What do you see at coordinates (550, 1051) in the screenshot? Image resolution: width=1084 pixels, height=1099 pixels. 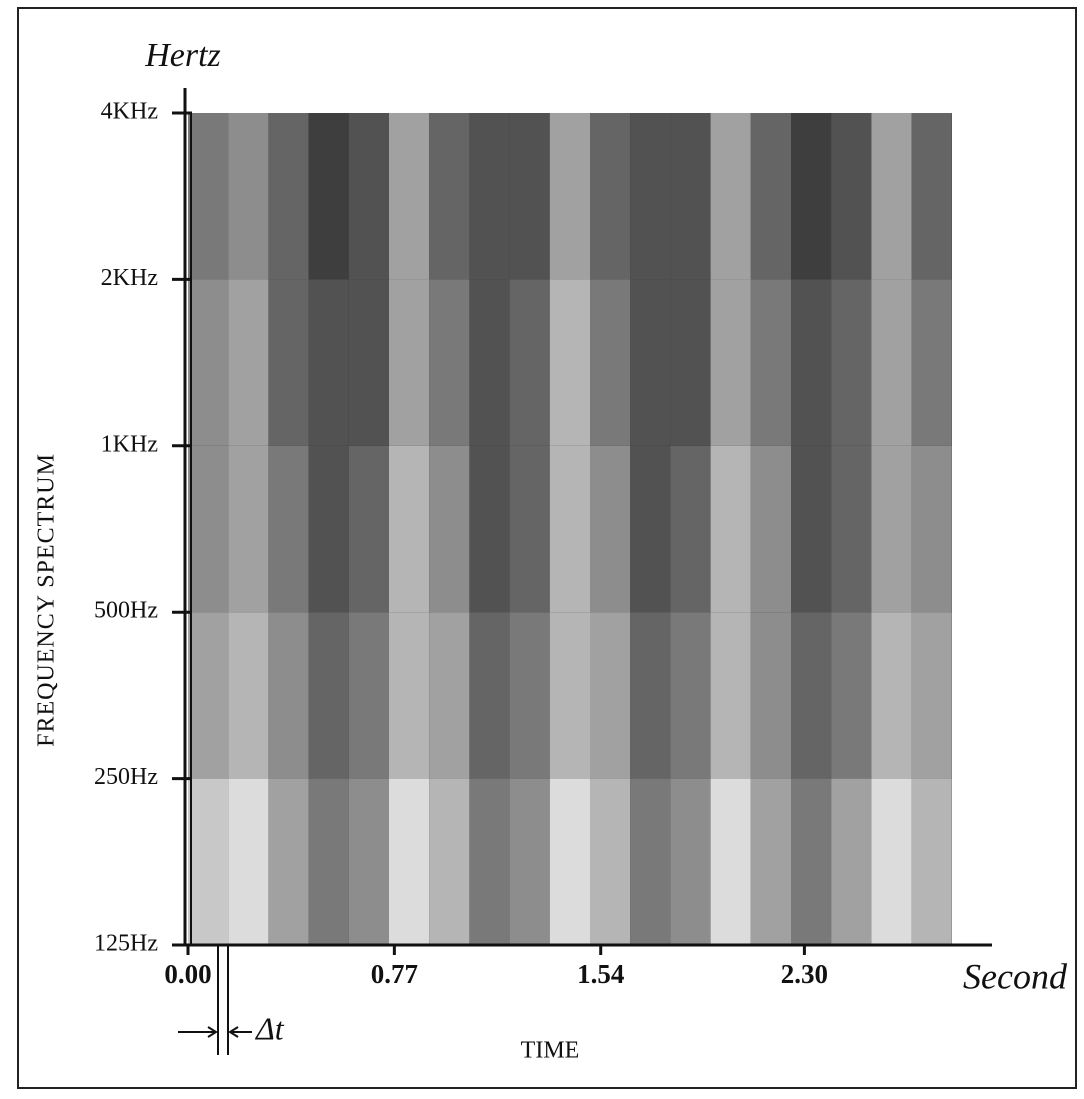 I see `x-axis-label: TIME` at bounding box center [550, 1051].